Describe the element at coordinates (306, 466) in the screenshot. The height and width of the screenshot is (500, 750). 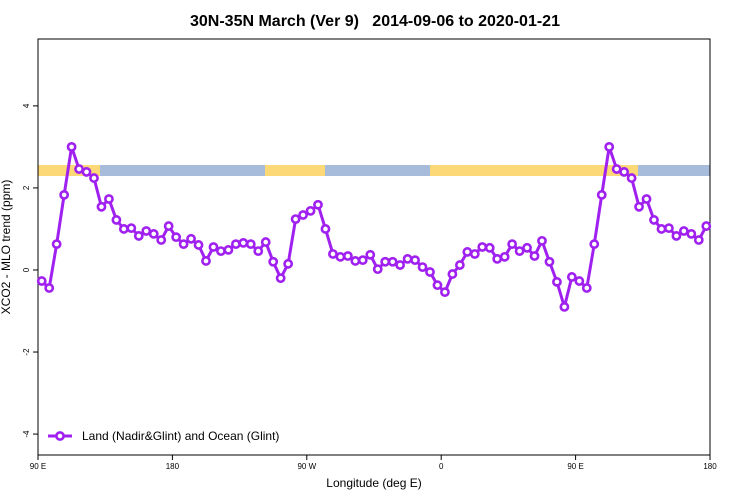
I see `x-tick-label: 90 W` at that location.